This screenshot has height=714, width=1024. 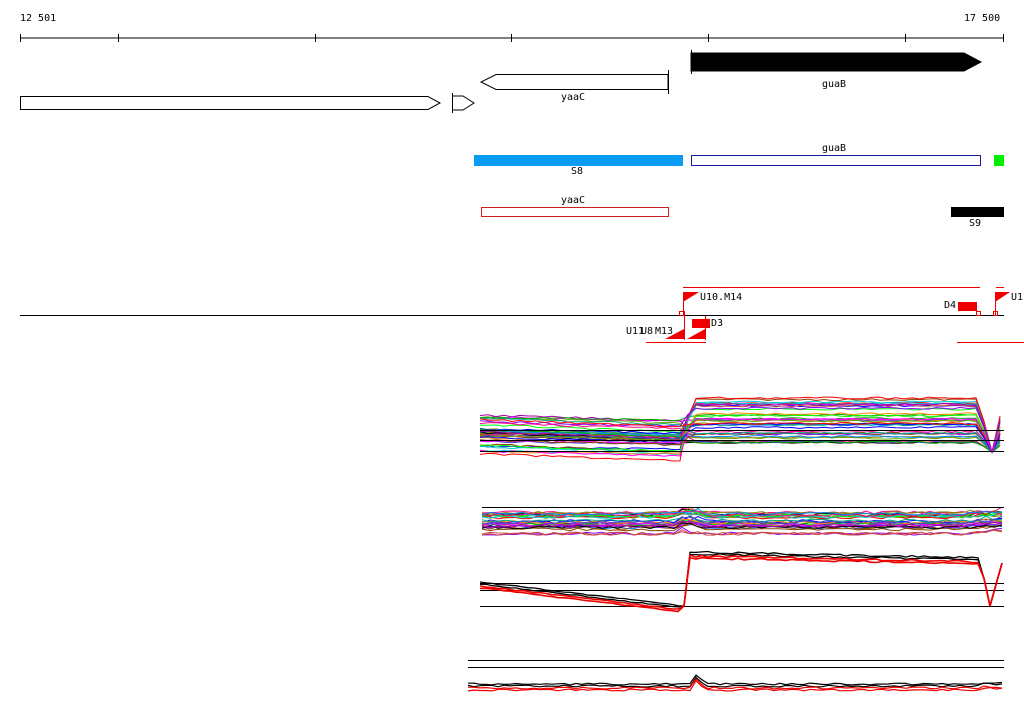 I want to click on expression-track-2-lines, so click(x=742, y=521).